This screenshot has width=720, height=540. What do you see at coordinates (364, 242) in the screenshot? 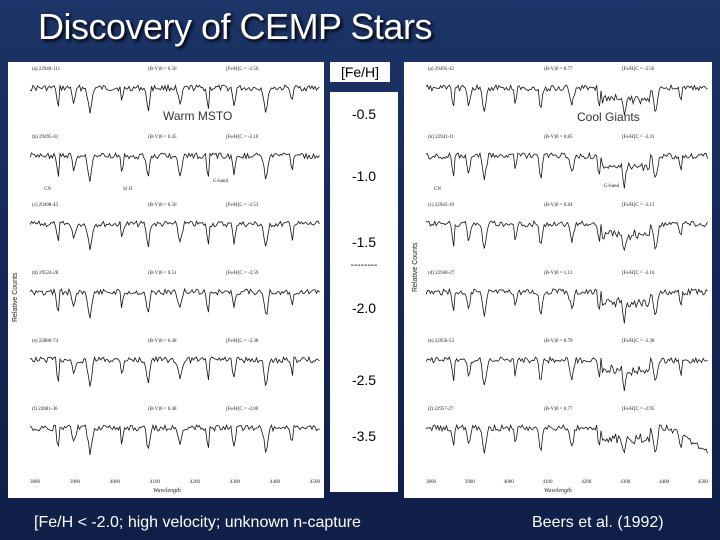
I see `metallicity-level: -1.5` at bounding box center [364, 242].